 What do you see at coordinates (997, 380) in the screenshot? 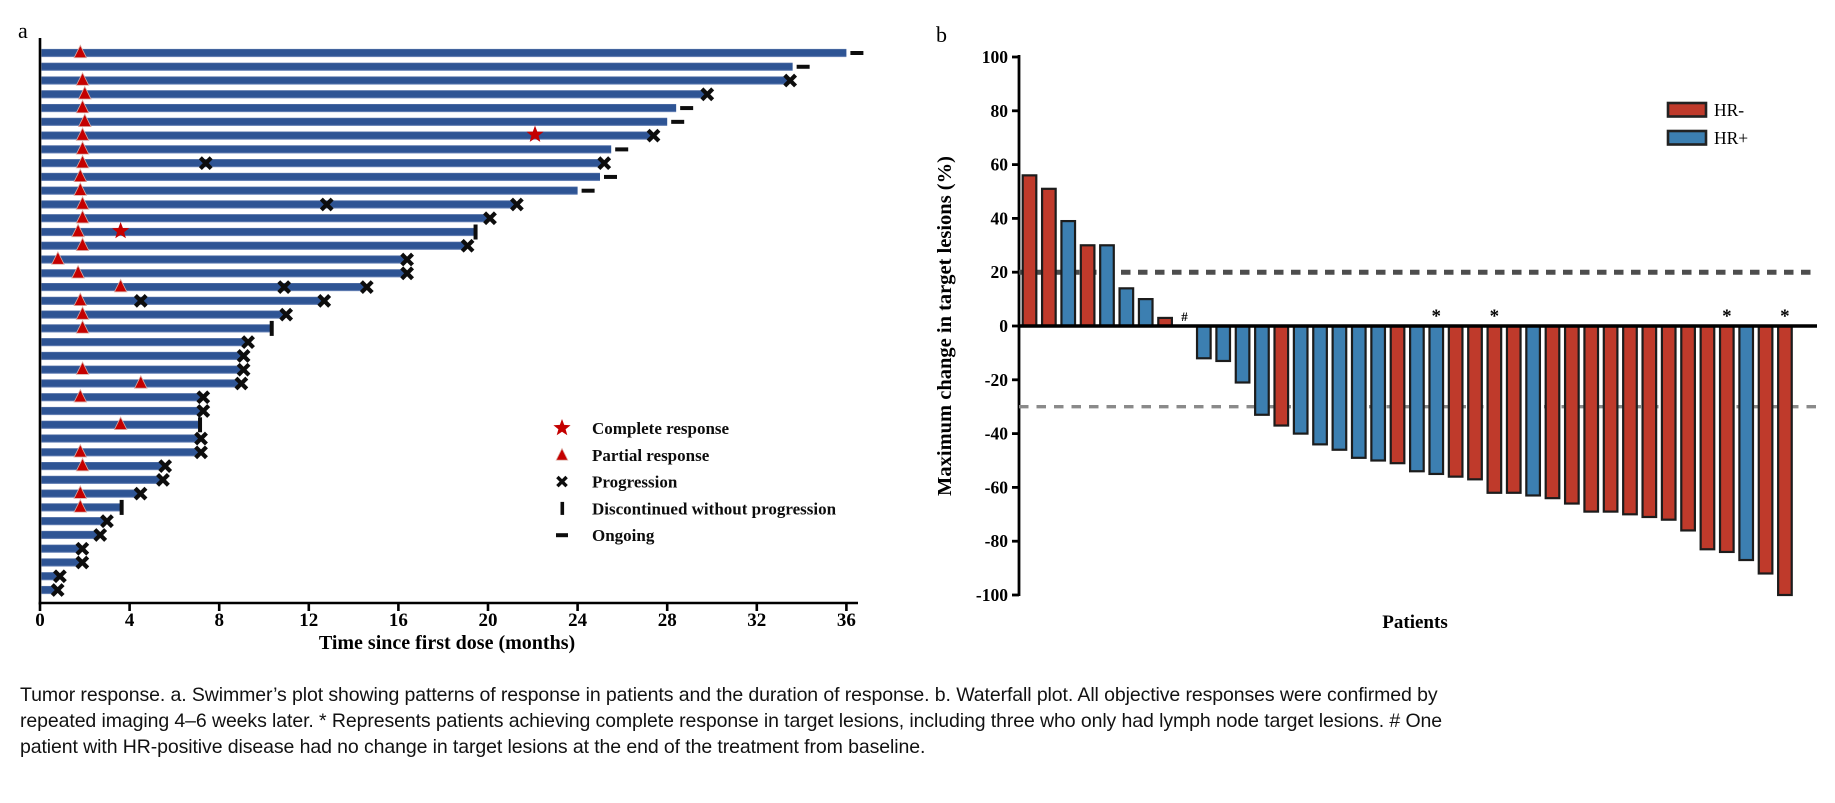
I see `panel-b-y-tick-label: -20` at bounding box center [997, 380].